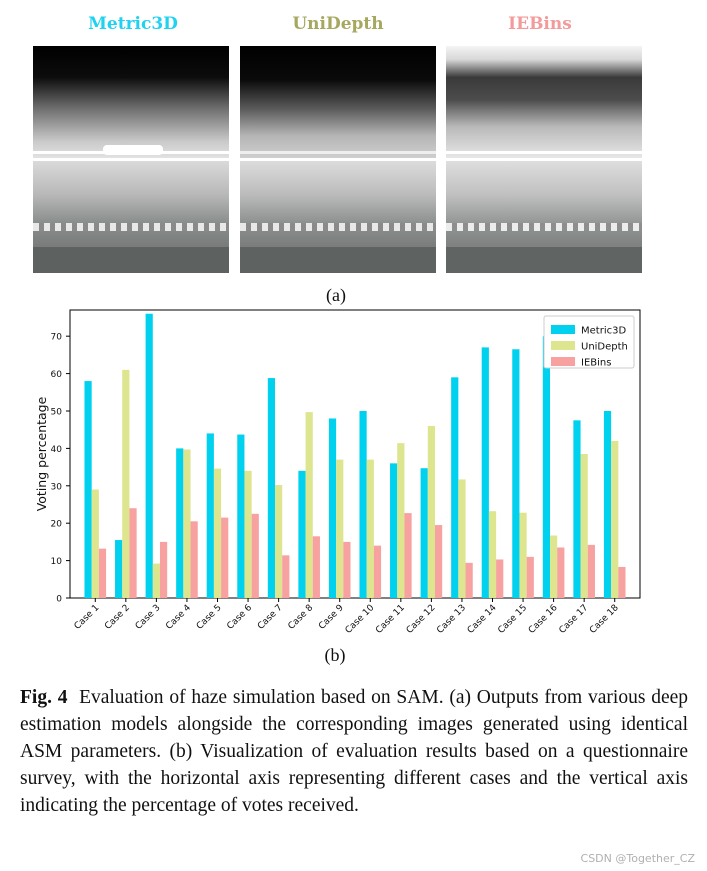 The image size is (707, 871). I want to click on y-tick-label: 0, so click(59, 600).